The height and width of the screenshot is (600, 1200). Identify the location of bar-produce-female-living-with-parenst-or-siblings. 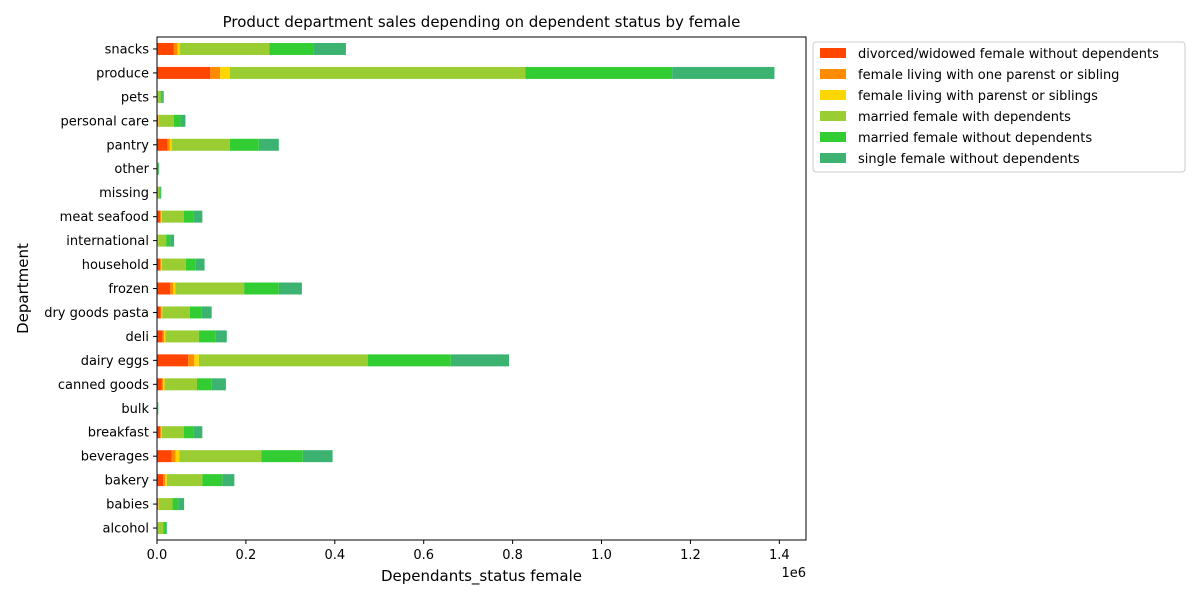
(225, 72).